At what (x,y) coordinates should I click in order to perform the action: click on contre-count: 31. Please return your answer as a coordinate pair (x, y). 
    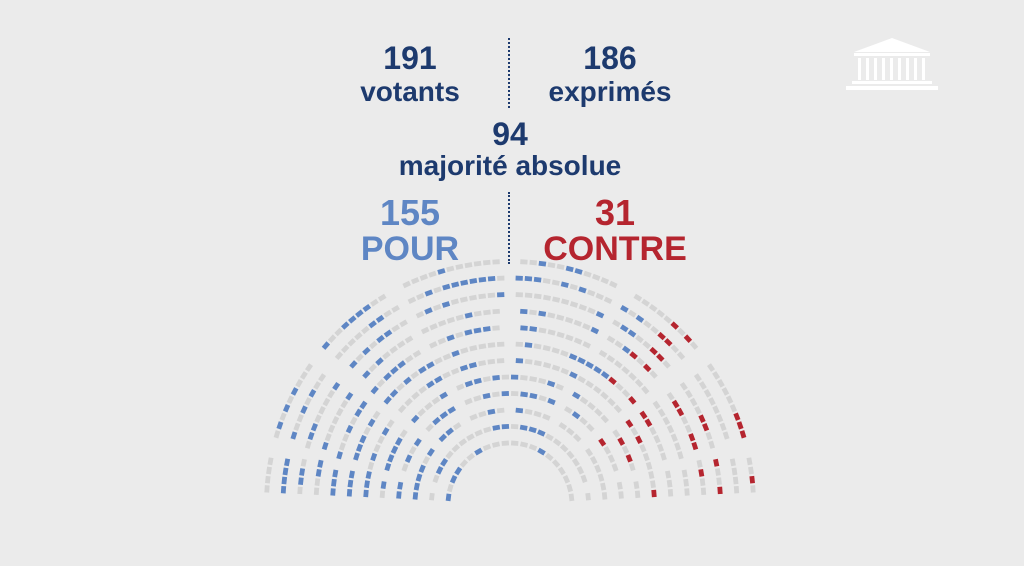
    Looking at the image, I should click on (615, 212).